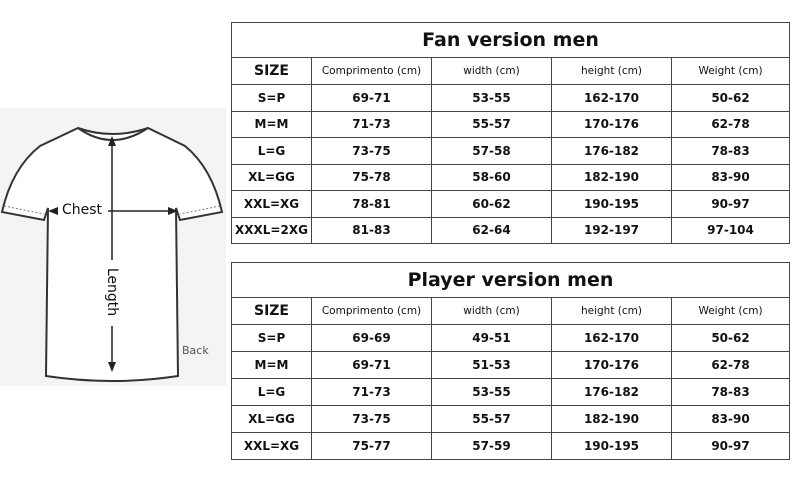  Describe the element at coordinates (112, 254) in the screenshot. I see `tshirt-outline-icon` at that location.